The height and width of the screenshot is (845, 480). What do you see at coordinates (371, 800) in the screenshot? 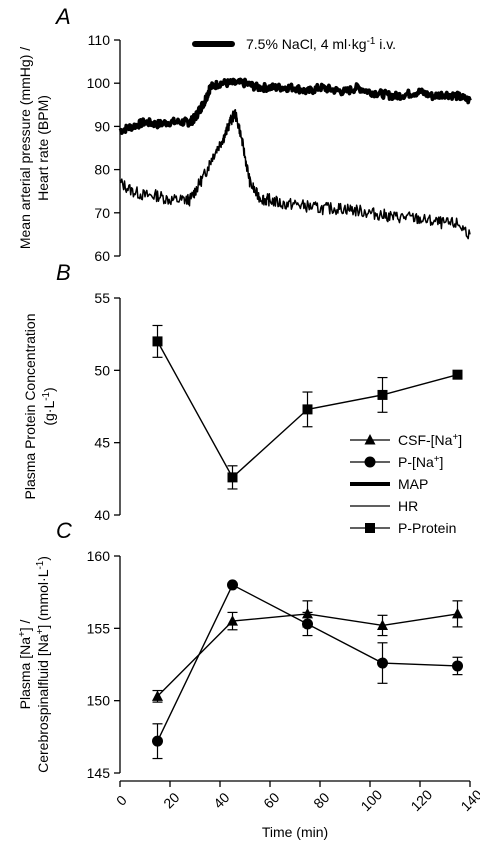
I see `x-tick-label: 100` at bounding box center [371, 800].